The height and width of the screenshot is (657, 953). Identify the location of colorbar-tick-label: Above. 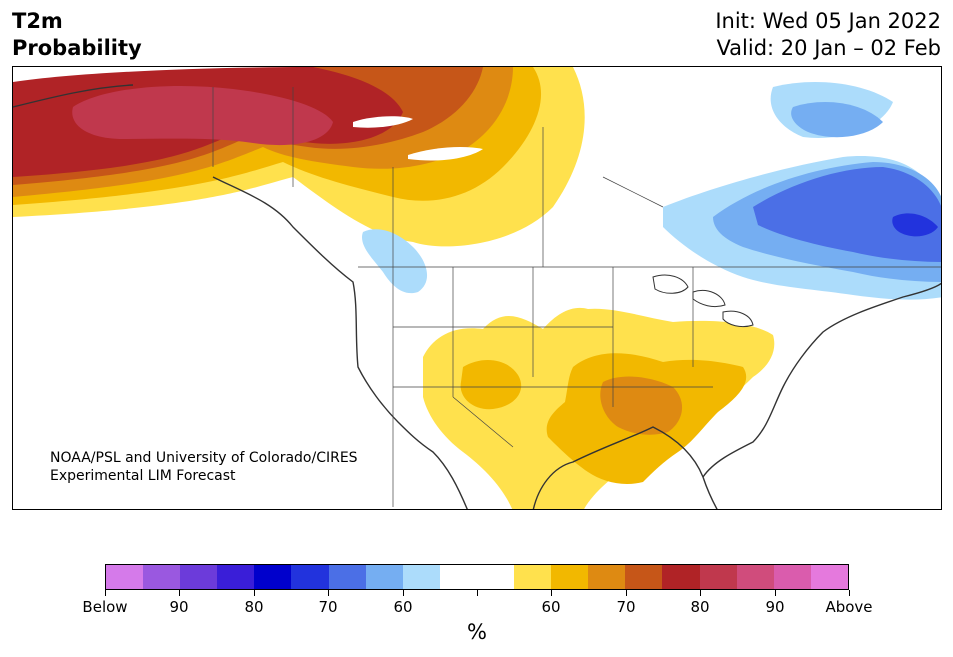
(849, 607).